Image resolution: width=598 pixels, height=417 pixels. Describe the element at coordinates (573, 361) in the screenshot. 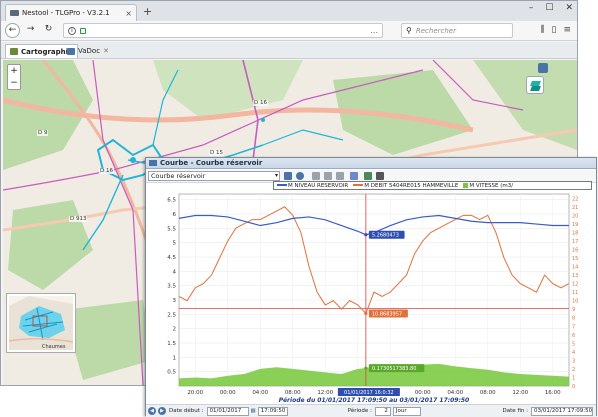

I see `y-tick-label-right: 3` at that location.